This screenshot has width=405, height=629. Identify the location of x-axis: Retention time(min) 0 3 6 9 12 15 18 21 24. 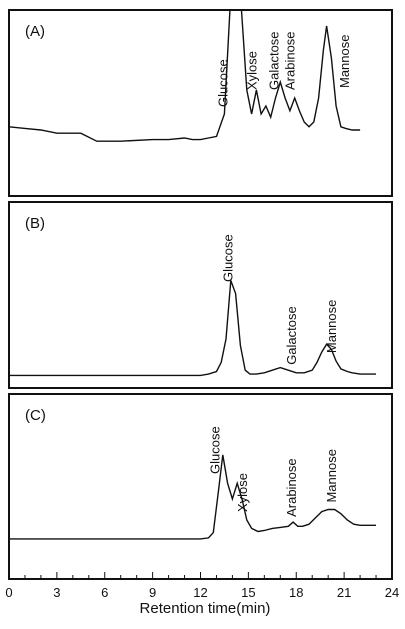
(202, 594).